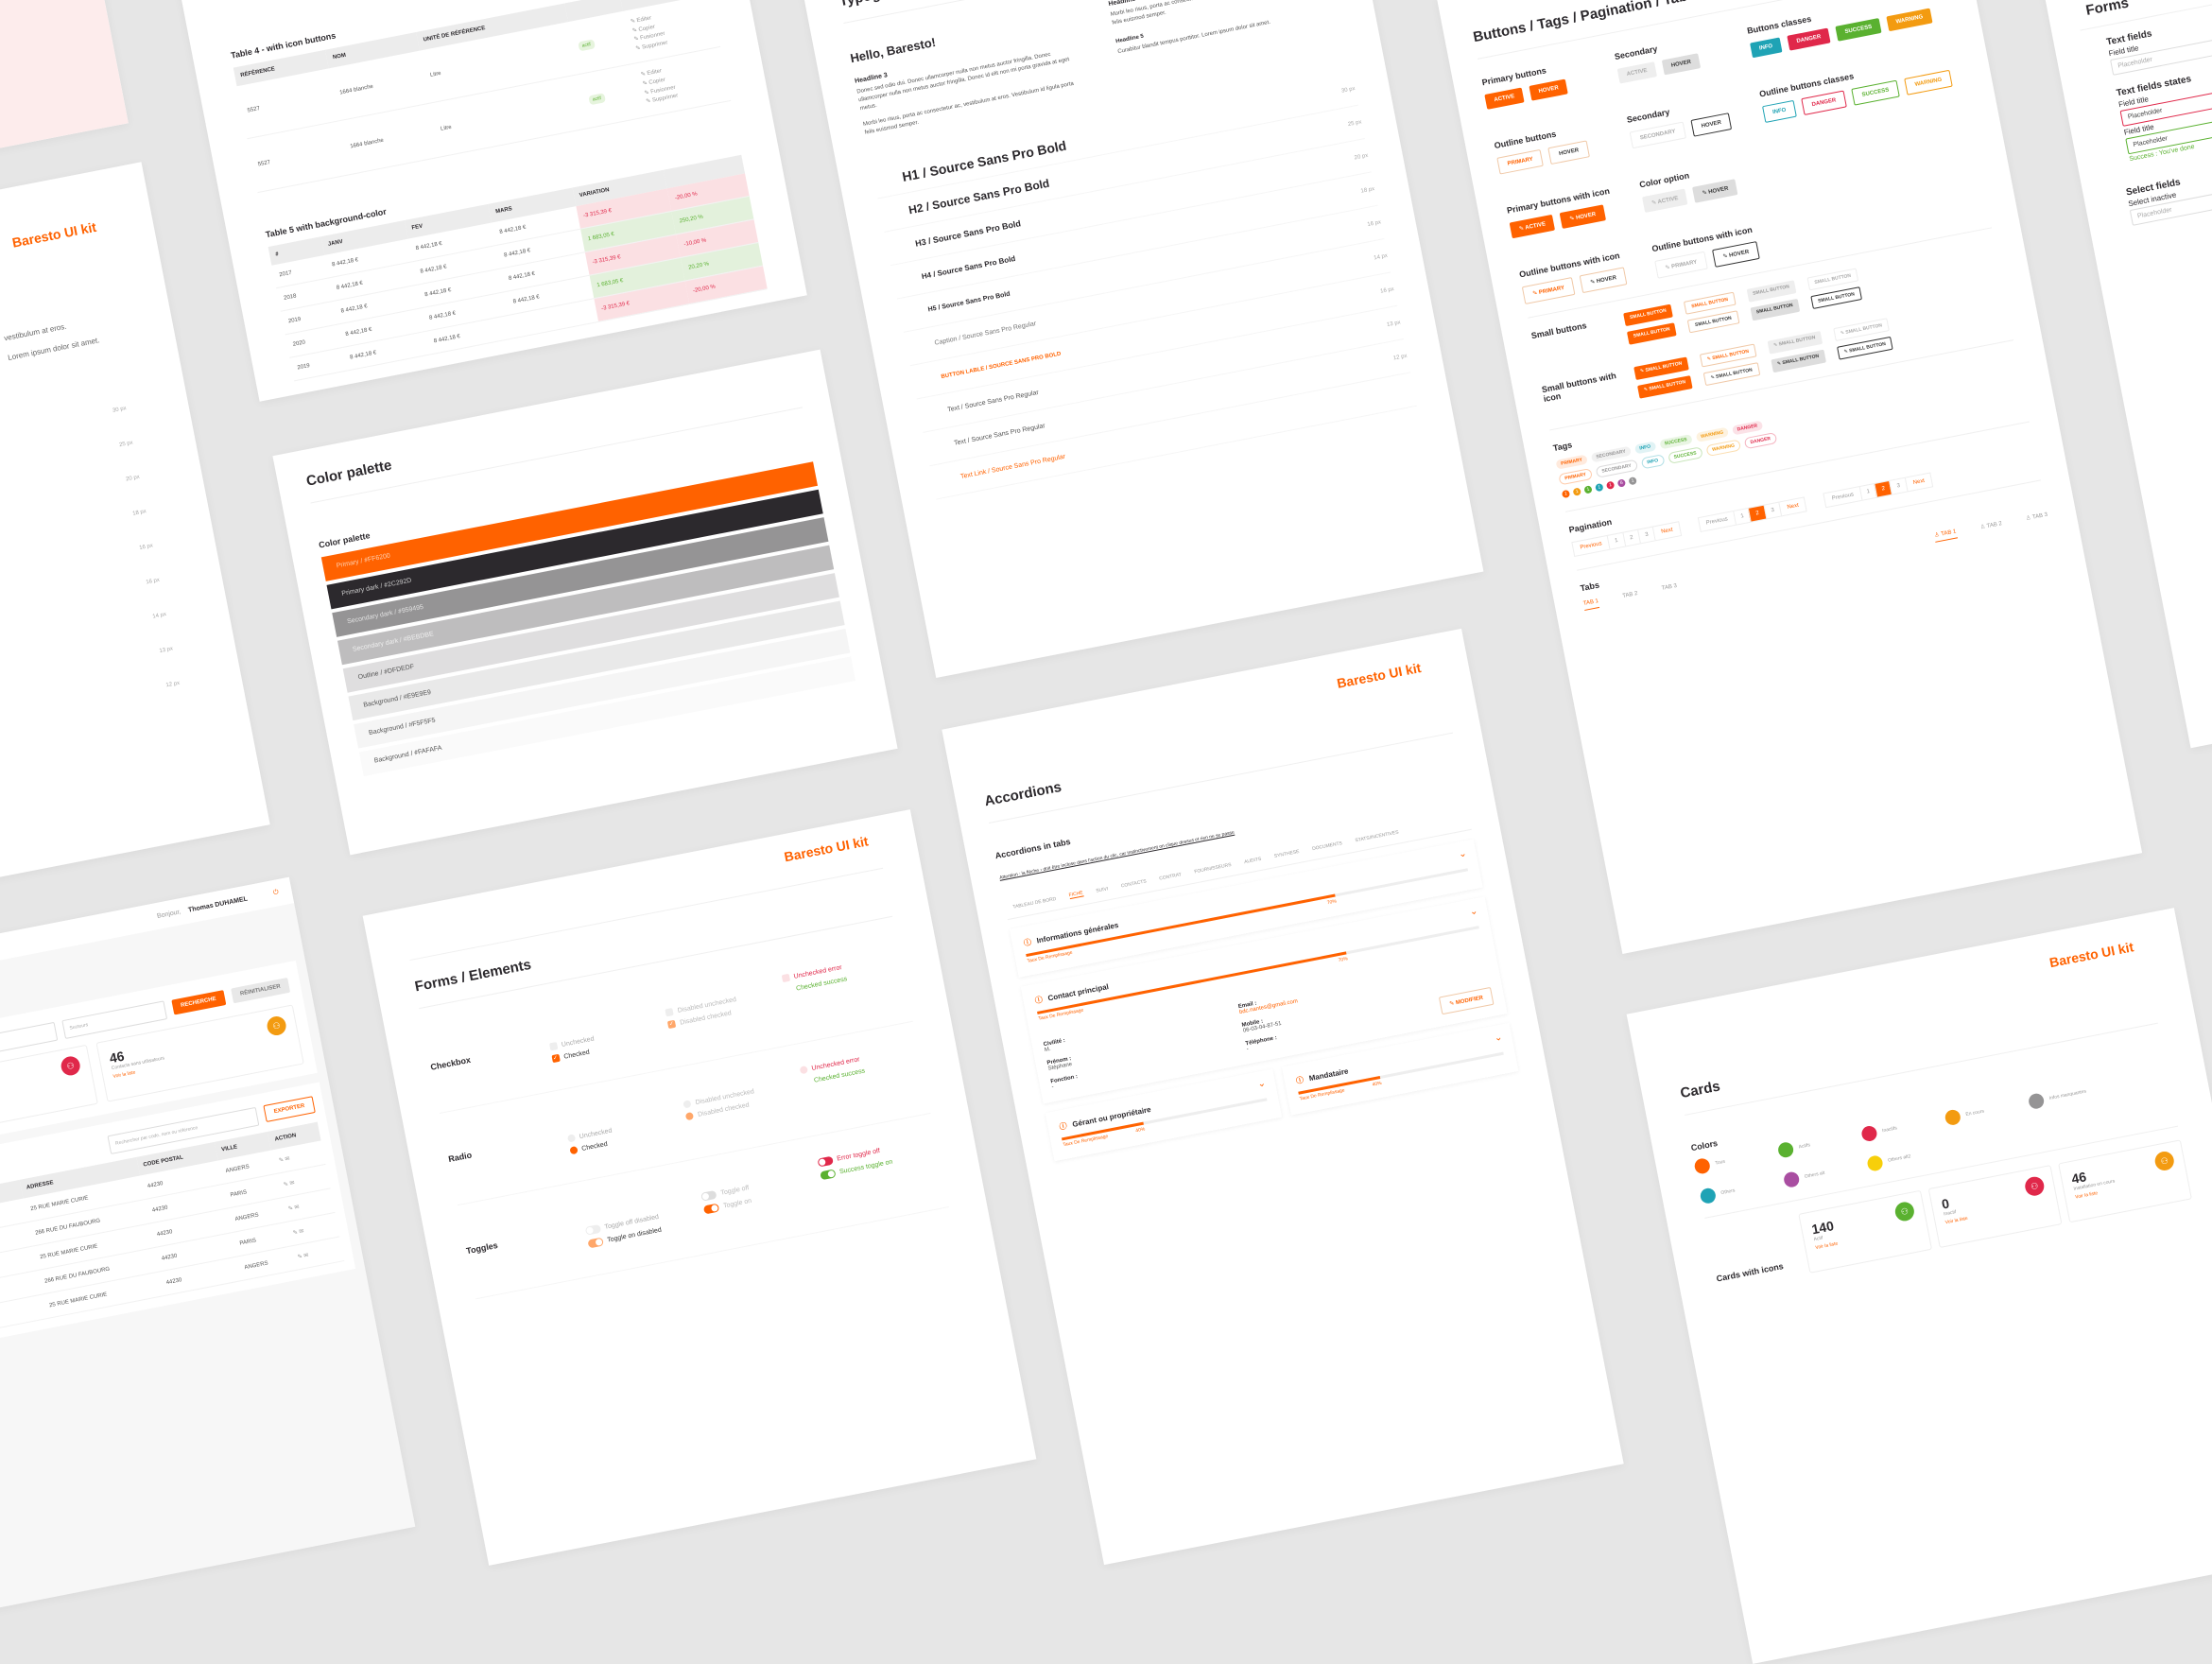  Describe the element at coordinates (1034, 902) in the screenshot. I see `tab-tableaudebord: TABLEAU DE BORD` at that location.